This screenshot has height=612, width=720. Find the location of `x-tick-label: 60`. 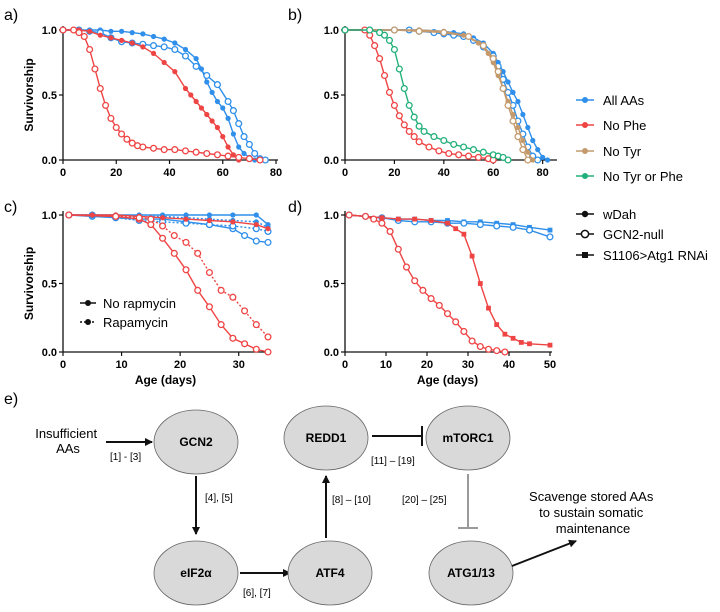

x-tick-label: 60 is located at coordinates (223, 173).